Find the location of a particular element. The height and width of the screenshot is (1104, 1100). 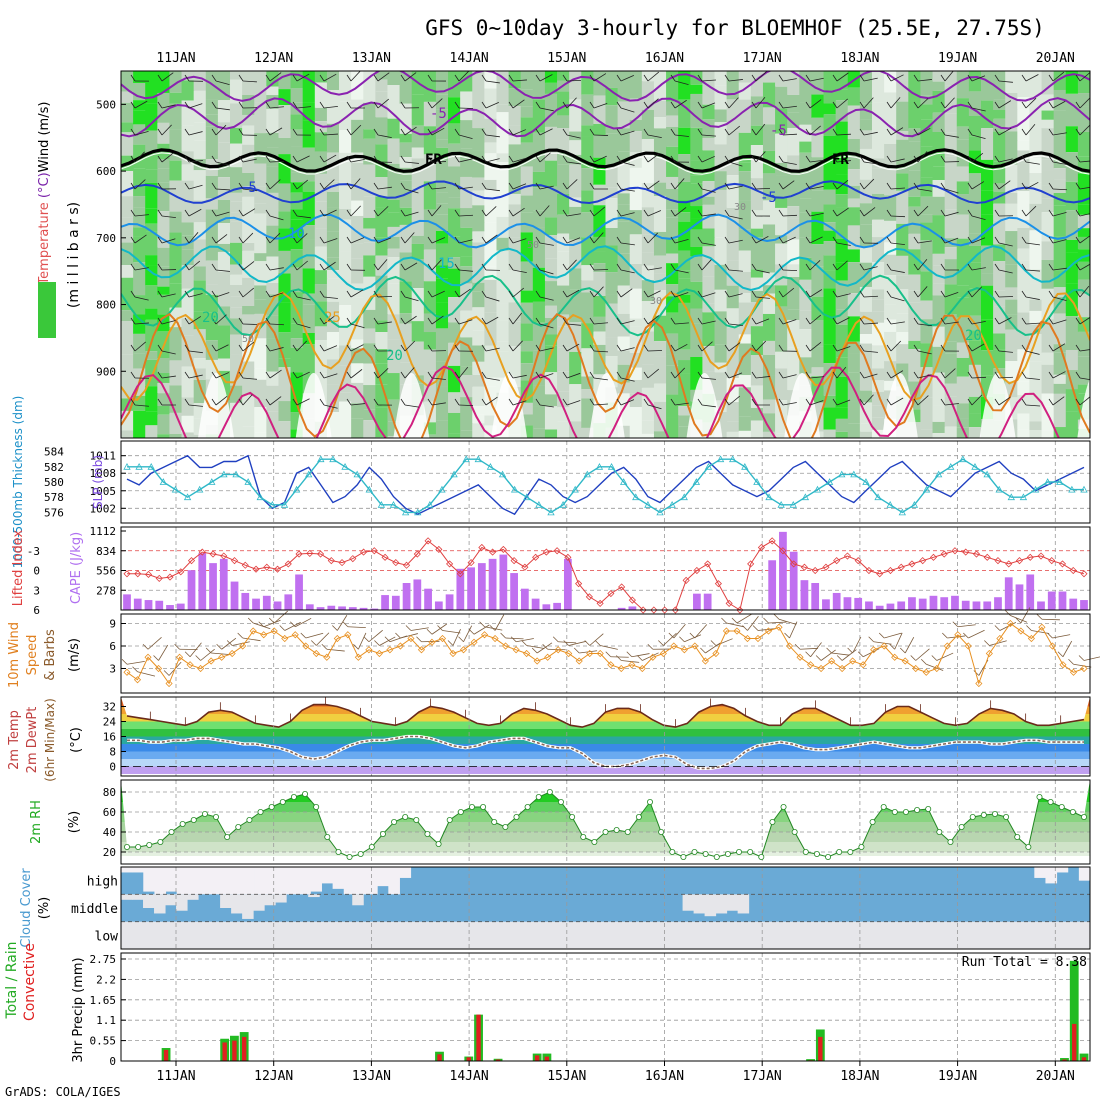

top-date-label: 12JAN is located at coordinates (273, 58).